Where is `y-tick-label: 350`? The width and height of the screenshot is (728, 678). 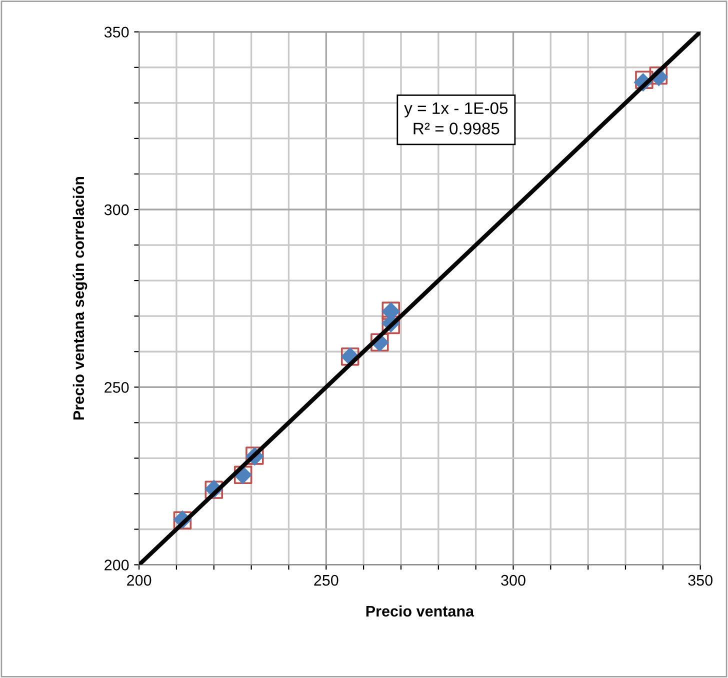 y-tick-label: 350 is located at coordinates (116, 32).